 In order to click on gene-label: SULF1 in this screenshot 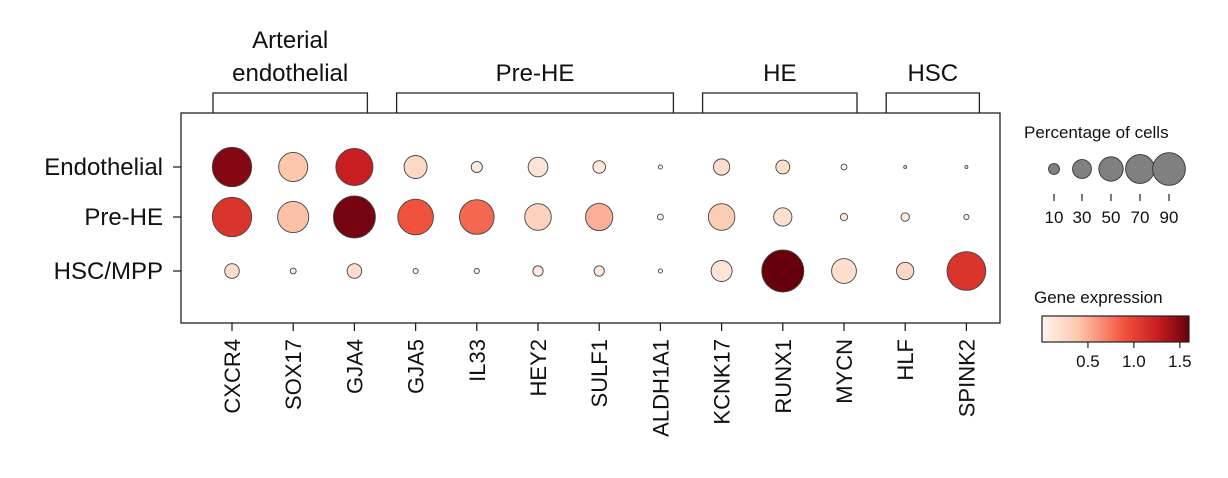, I will do `click(599, 373)`.